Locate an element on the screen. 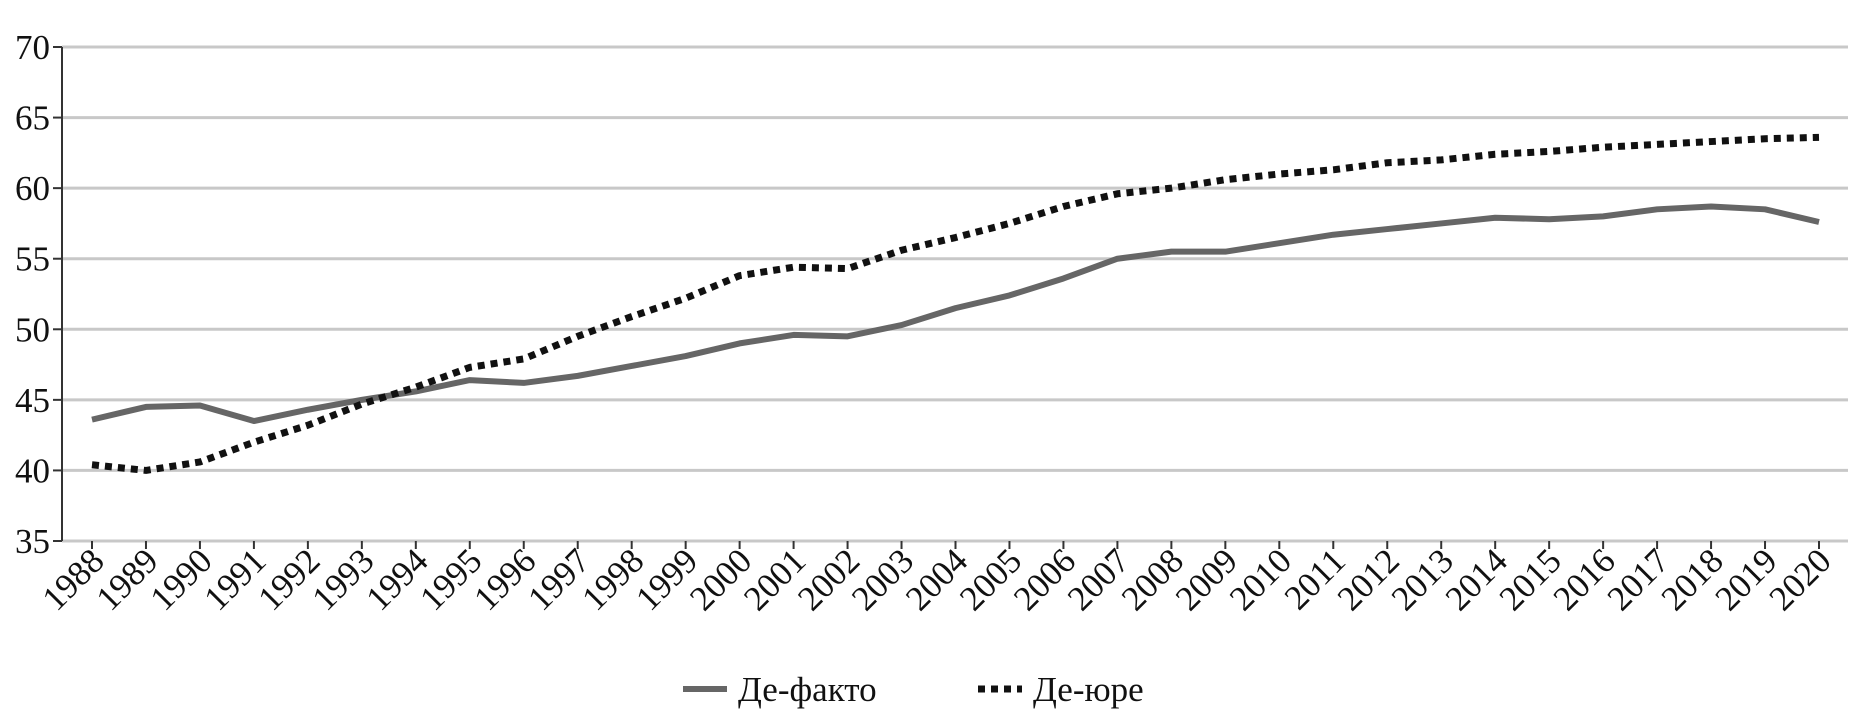  x-tick-label: 2020 is located at coordinates (1800, 579).